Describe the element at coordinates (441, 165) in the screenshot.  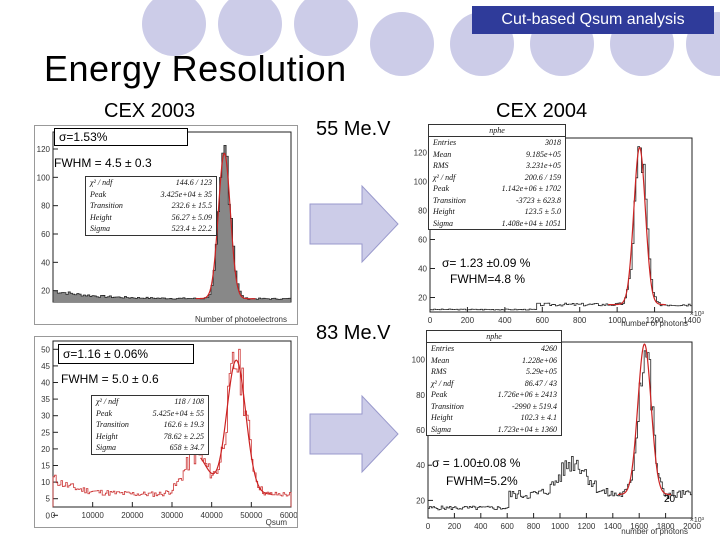
I see `stat-key: RMS` at that location.